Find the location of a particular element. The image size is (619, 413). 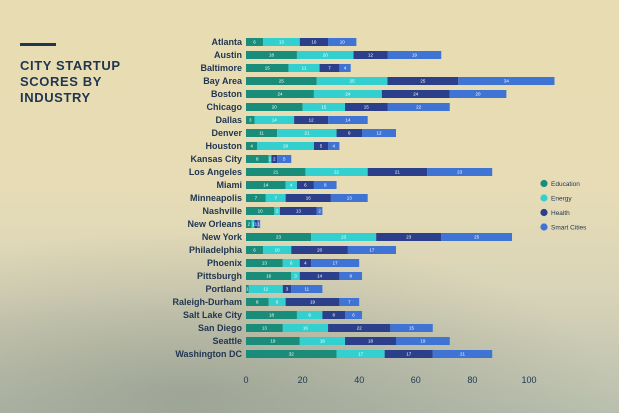

data-label-kansas-city-smart-cities: 5 is located at coordinates (284, 159).